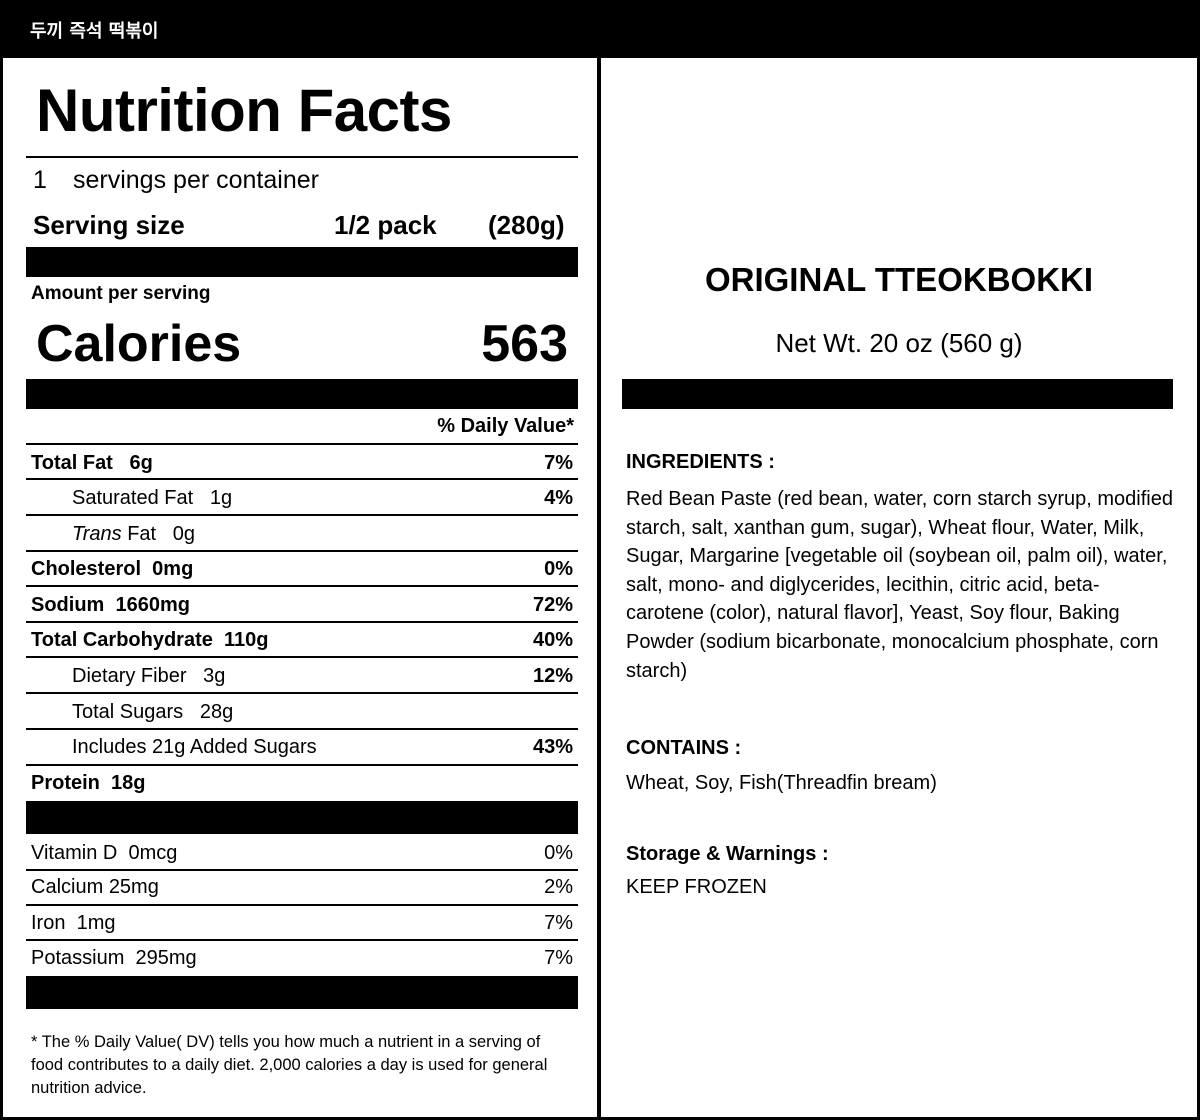 The image size is (1200, 1120). What do you see at coordinates (302, 854) in the screenshot?
I see `vitamin-row-vitamin-d: Vitamin D 0mcg 0%` at bounding box center [302, 854].